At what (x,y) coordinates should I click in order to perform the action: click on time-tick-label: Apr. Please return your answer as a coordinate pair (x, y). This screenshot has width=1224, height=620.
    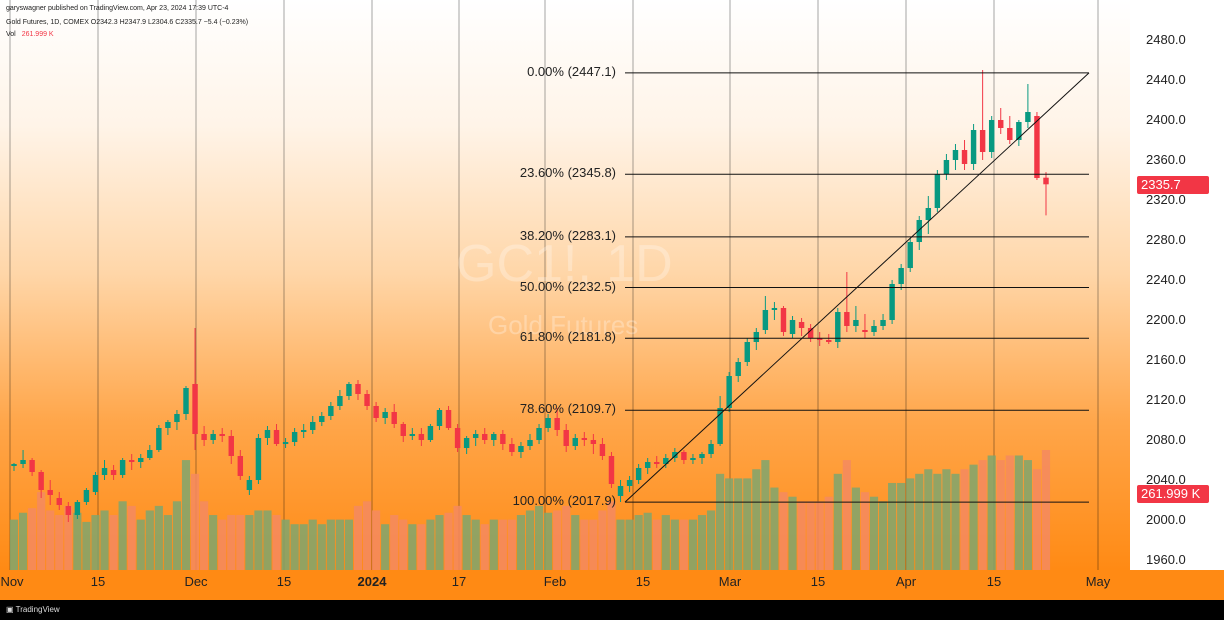
    Looking at the image, I should click on (906, 581).